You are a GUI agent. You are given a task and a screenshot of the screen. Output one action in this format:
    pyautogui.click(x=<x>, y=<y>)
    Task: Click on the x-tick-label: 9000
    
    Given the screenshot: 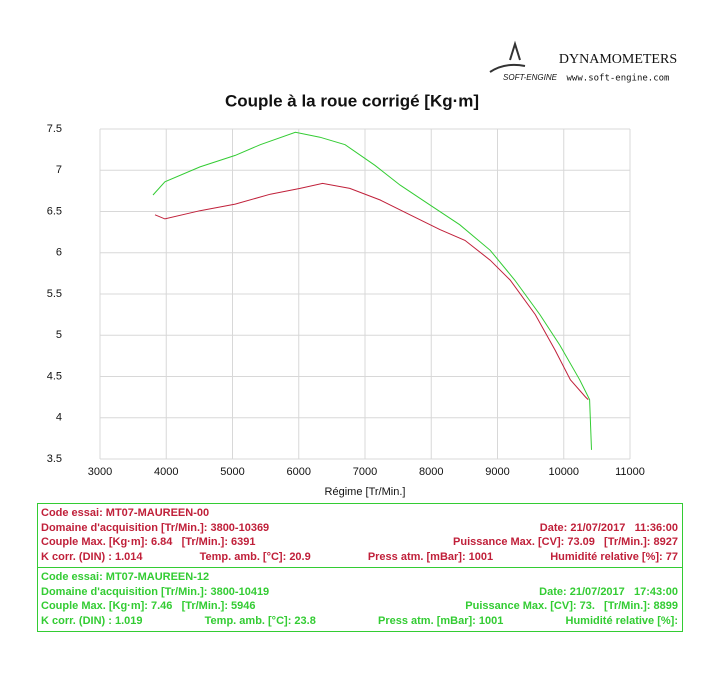 What is the action you would take?
    pyautogui.click(x=497, y=472)
    